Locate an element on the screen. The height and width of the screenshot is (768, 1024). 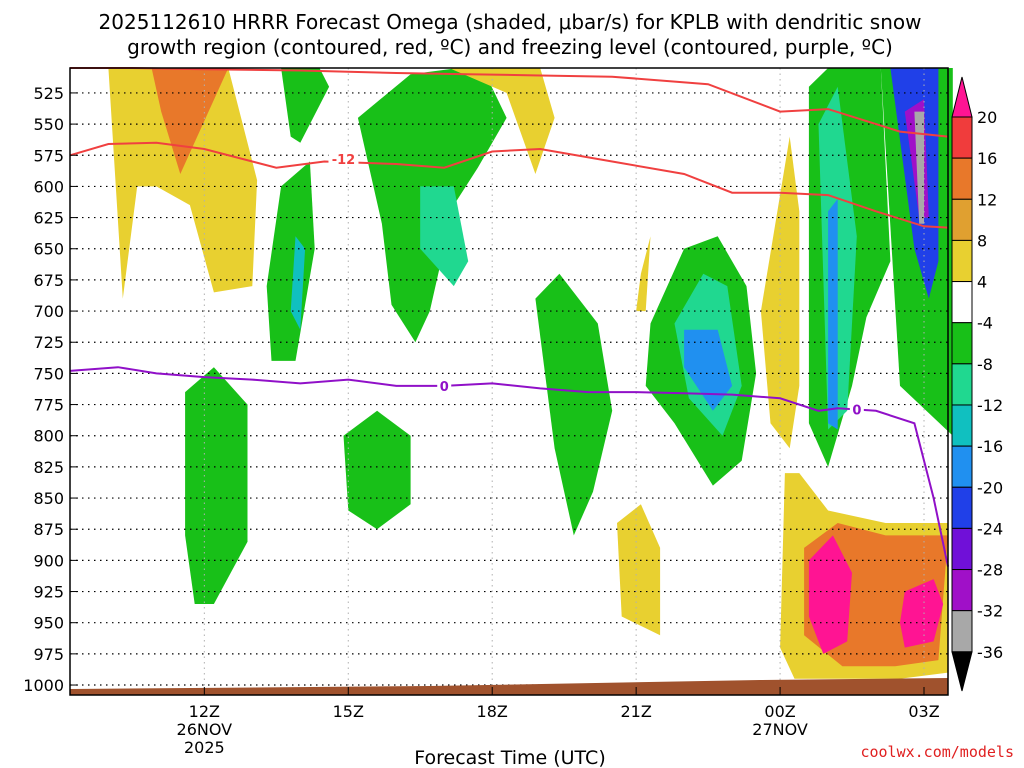
isotherm-minus12-label: -12 is located at coordinates (344, 160).